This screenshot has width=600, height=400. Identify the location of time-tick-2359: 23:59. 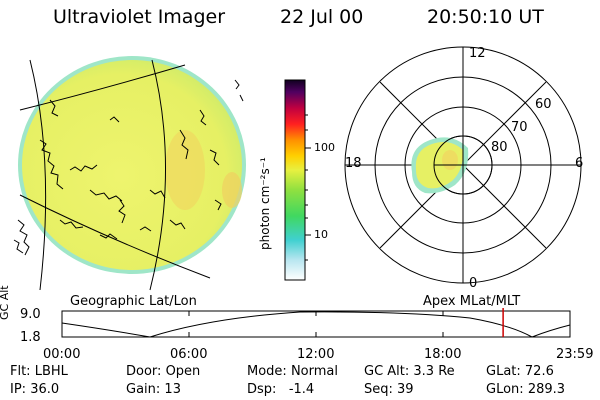
(575, 354).